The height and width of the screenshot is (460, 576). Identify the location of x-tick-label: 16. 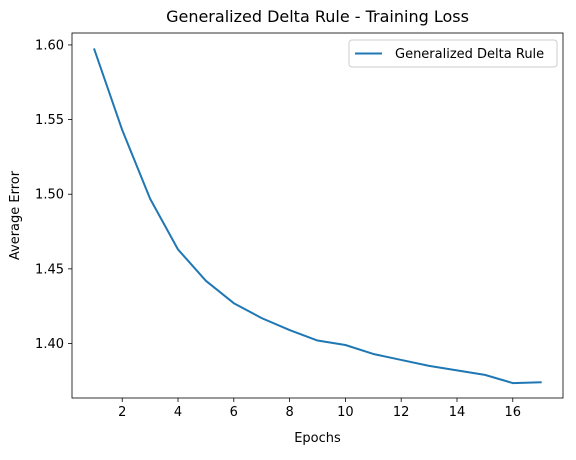
(513, 412).